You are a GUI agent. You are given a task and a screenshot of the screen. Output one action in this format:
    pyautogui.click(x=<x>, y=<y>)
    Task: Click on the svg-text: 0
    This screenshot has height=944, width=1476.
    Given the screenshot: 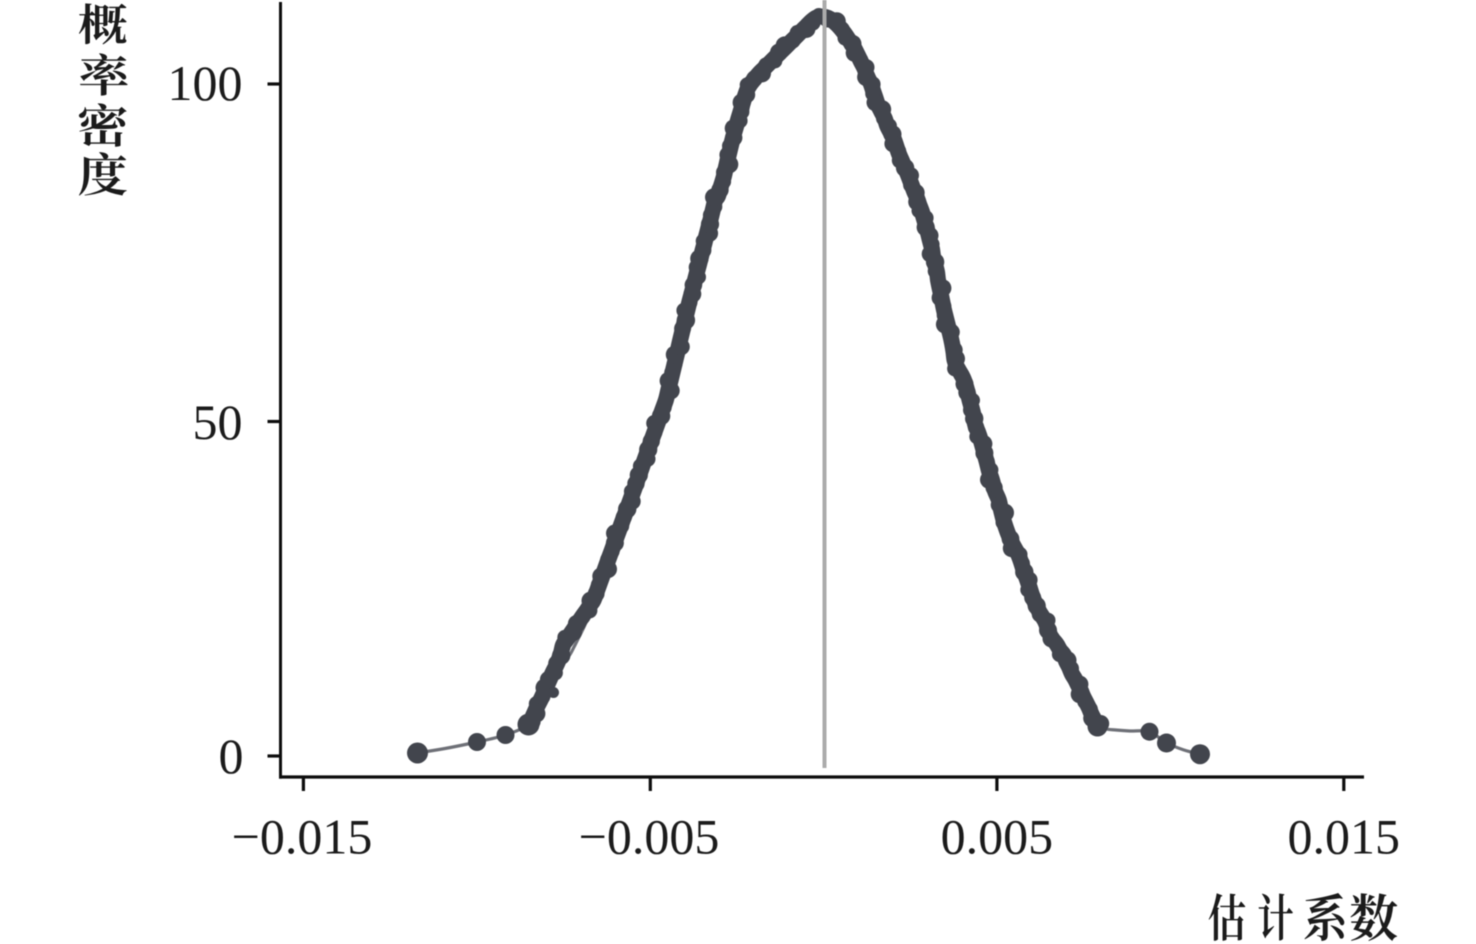 What is the action you would take?
    pyautogui.click(x=231, y=756)
    